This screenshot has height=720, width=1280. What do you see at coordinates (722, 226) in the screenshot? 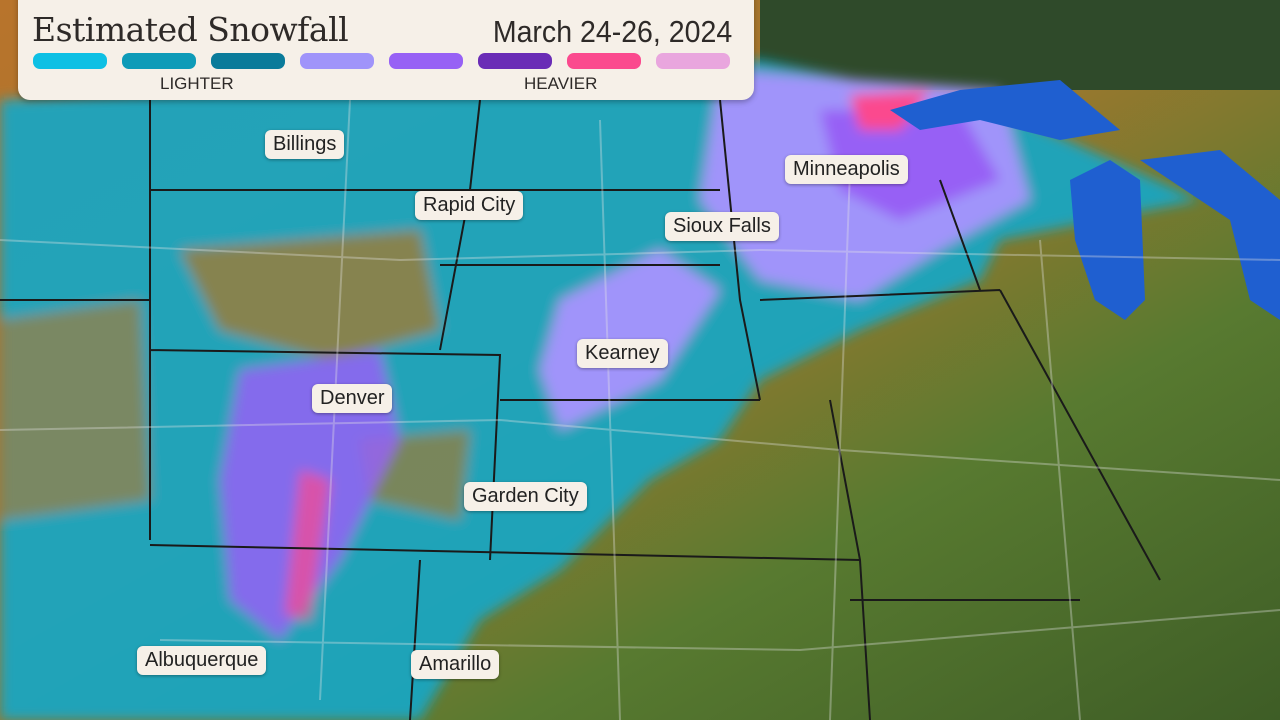
I see `city-label-sioux-falls: Sioux Falls` at bounding box center [722, 226].